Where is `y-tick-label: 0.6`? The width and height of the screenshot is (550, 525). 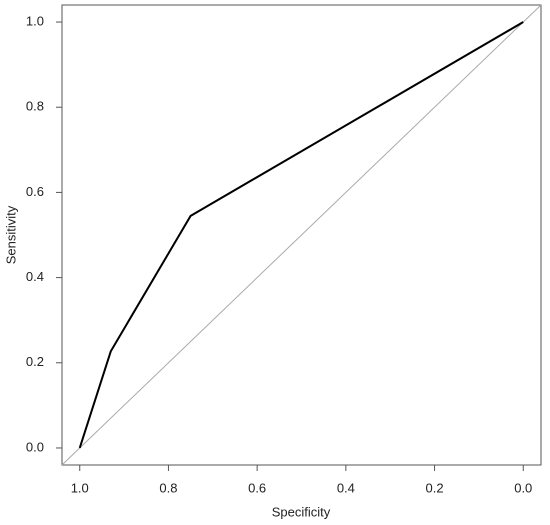 y-tick-label: 0.6 is located at coordinates (35, 191).